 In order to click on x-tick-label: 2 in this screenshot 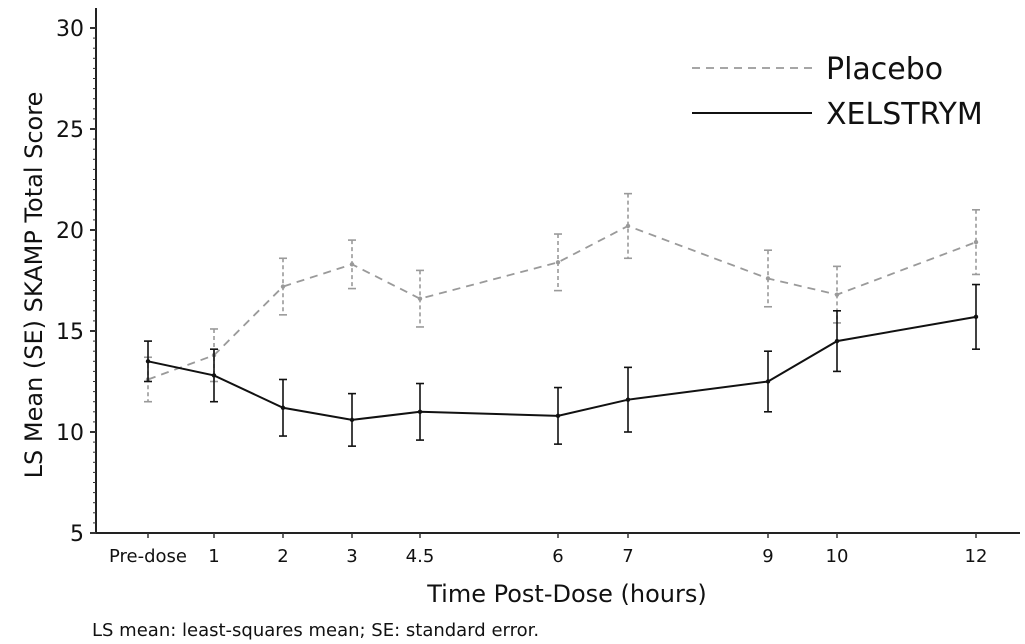, I will do `click(282, 556)`.